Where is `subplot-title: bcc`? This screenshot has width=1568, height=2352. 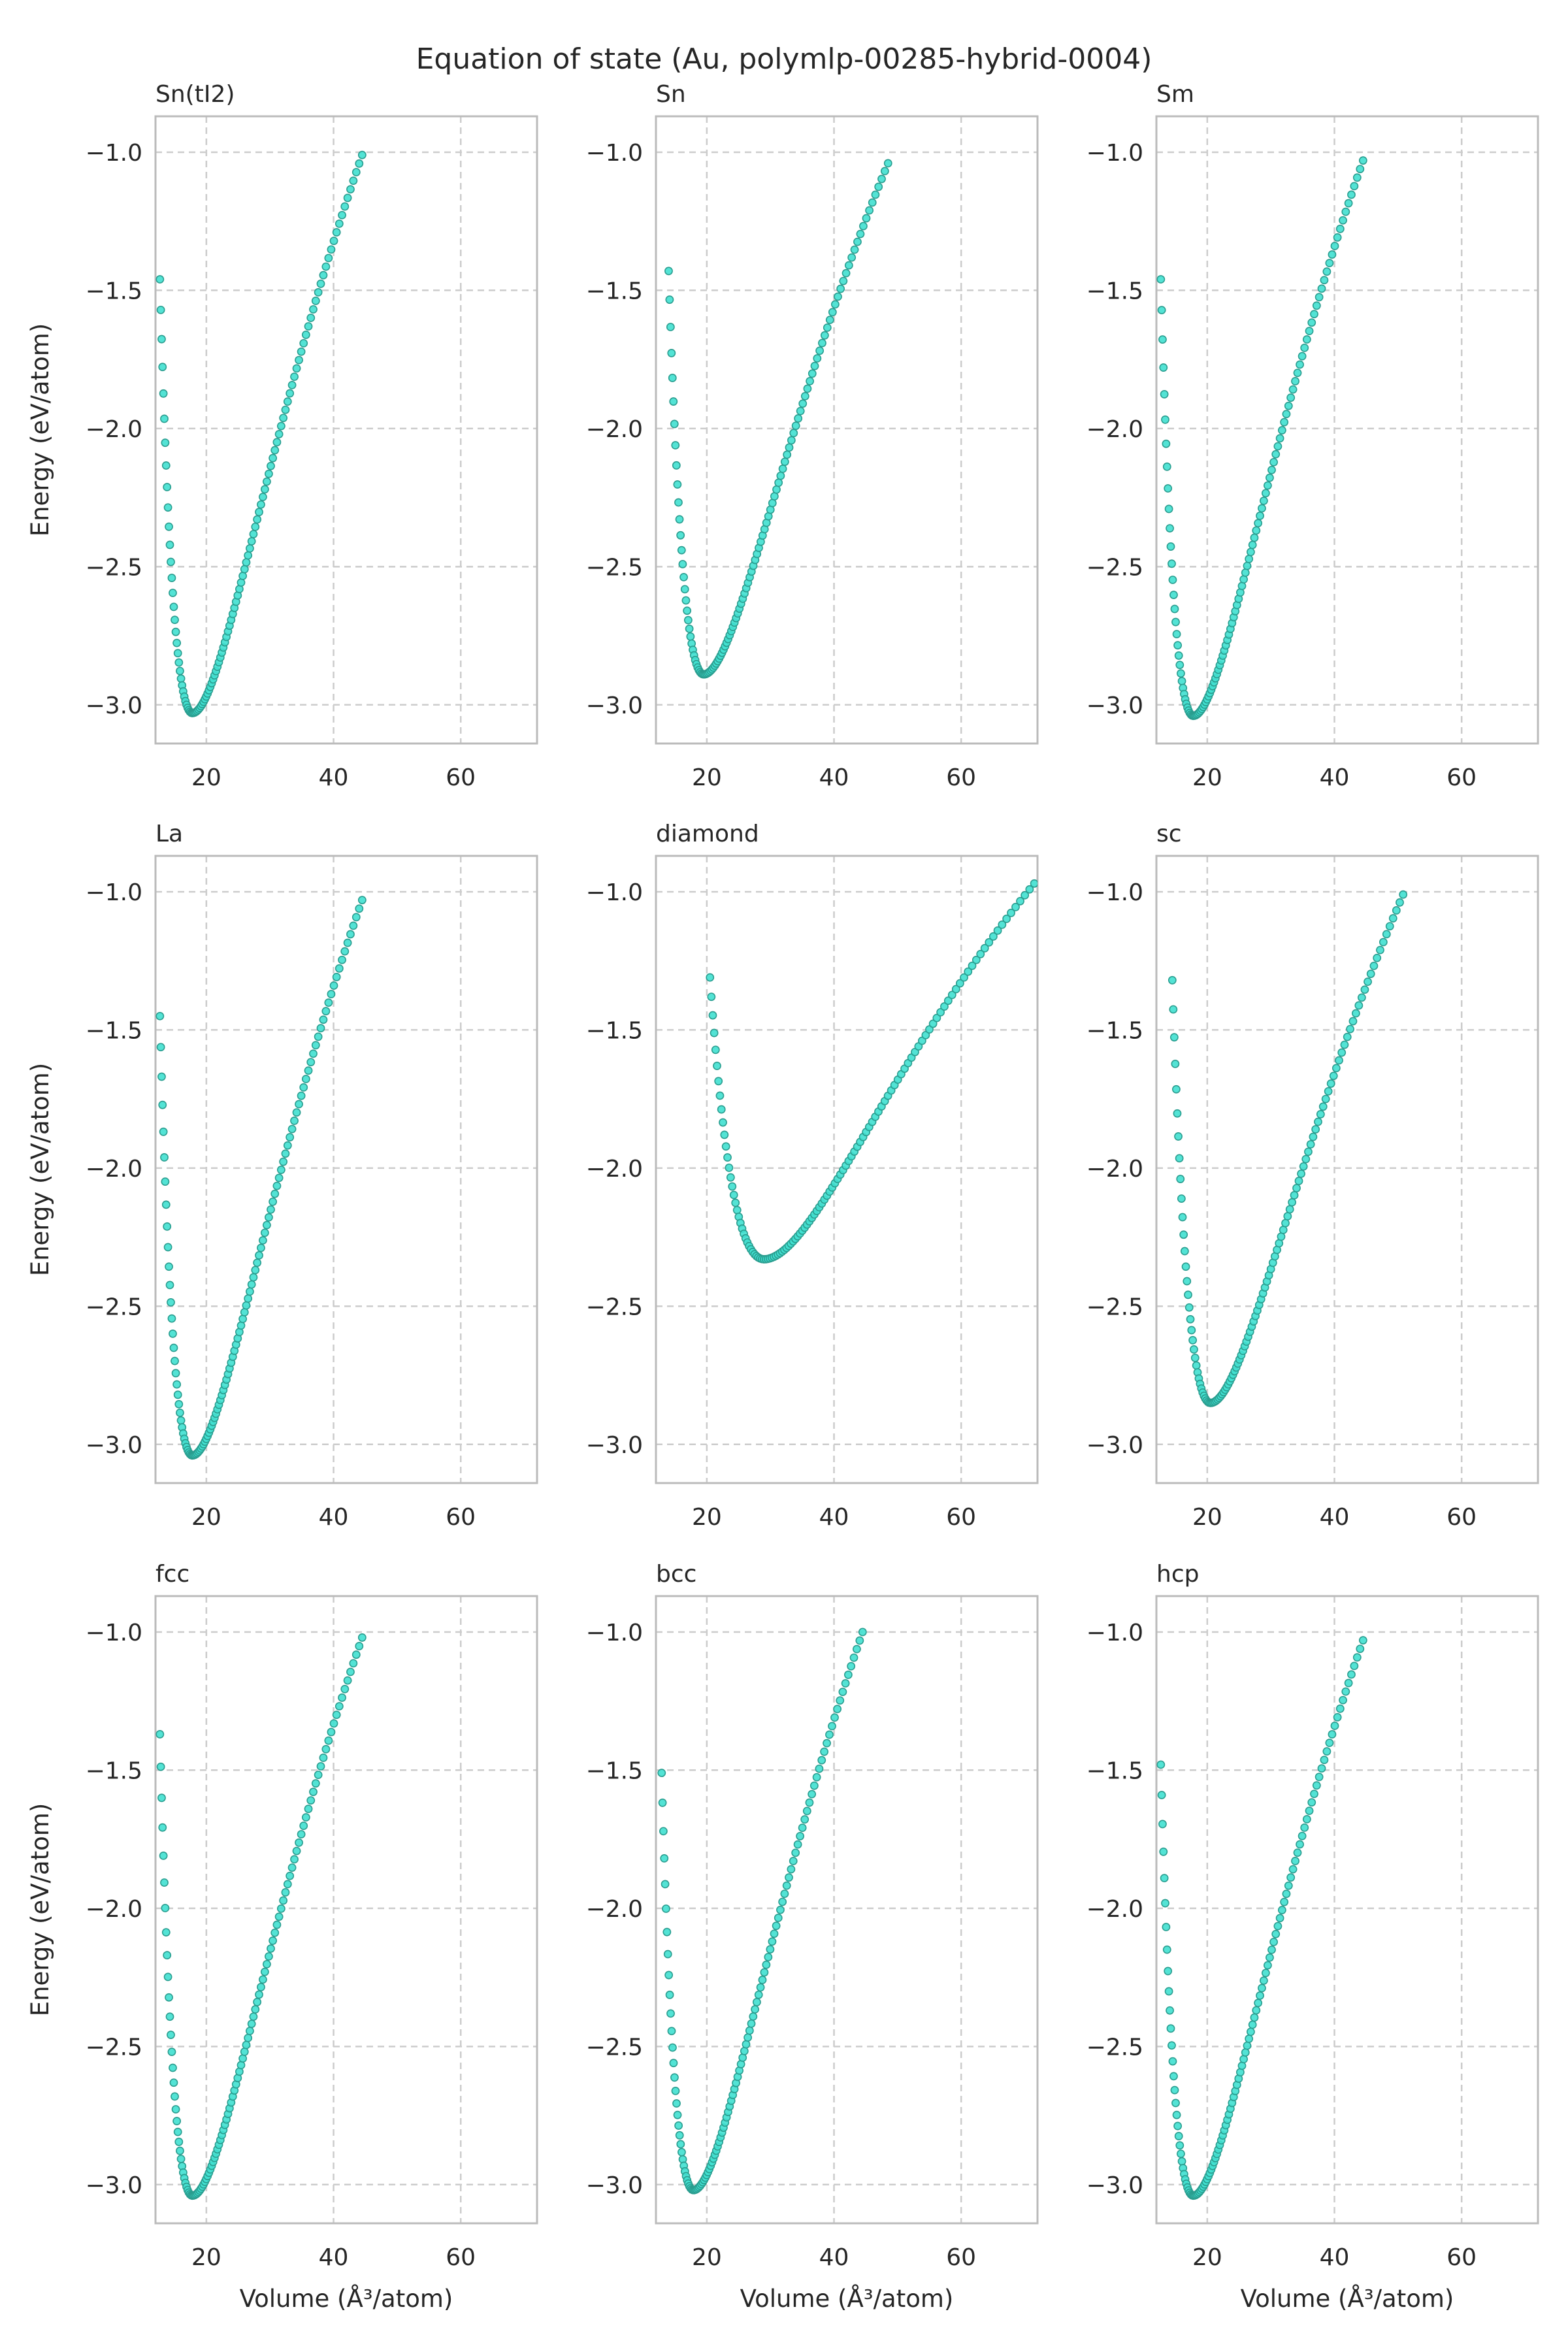
subplot-title: bcc is located at coordinates (676, 1574).